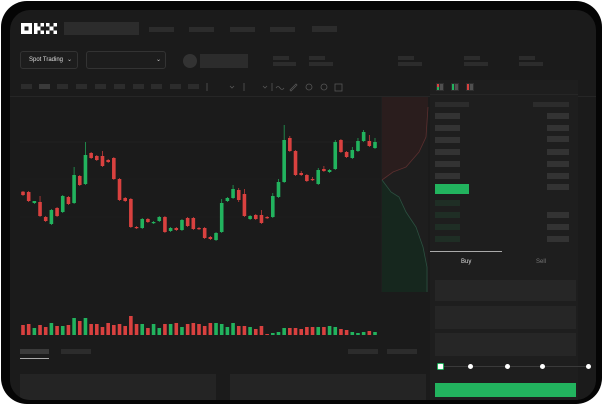 The width and height of the screenshot is (603, 405). Describe the element at coordinates (440, 87) in the screenshot. I see `book-both-icon` at that location.